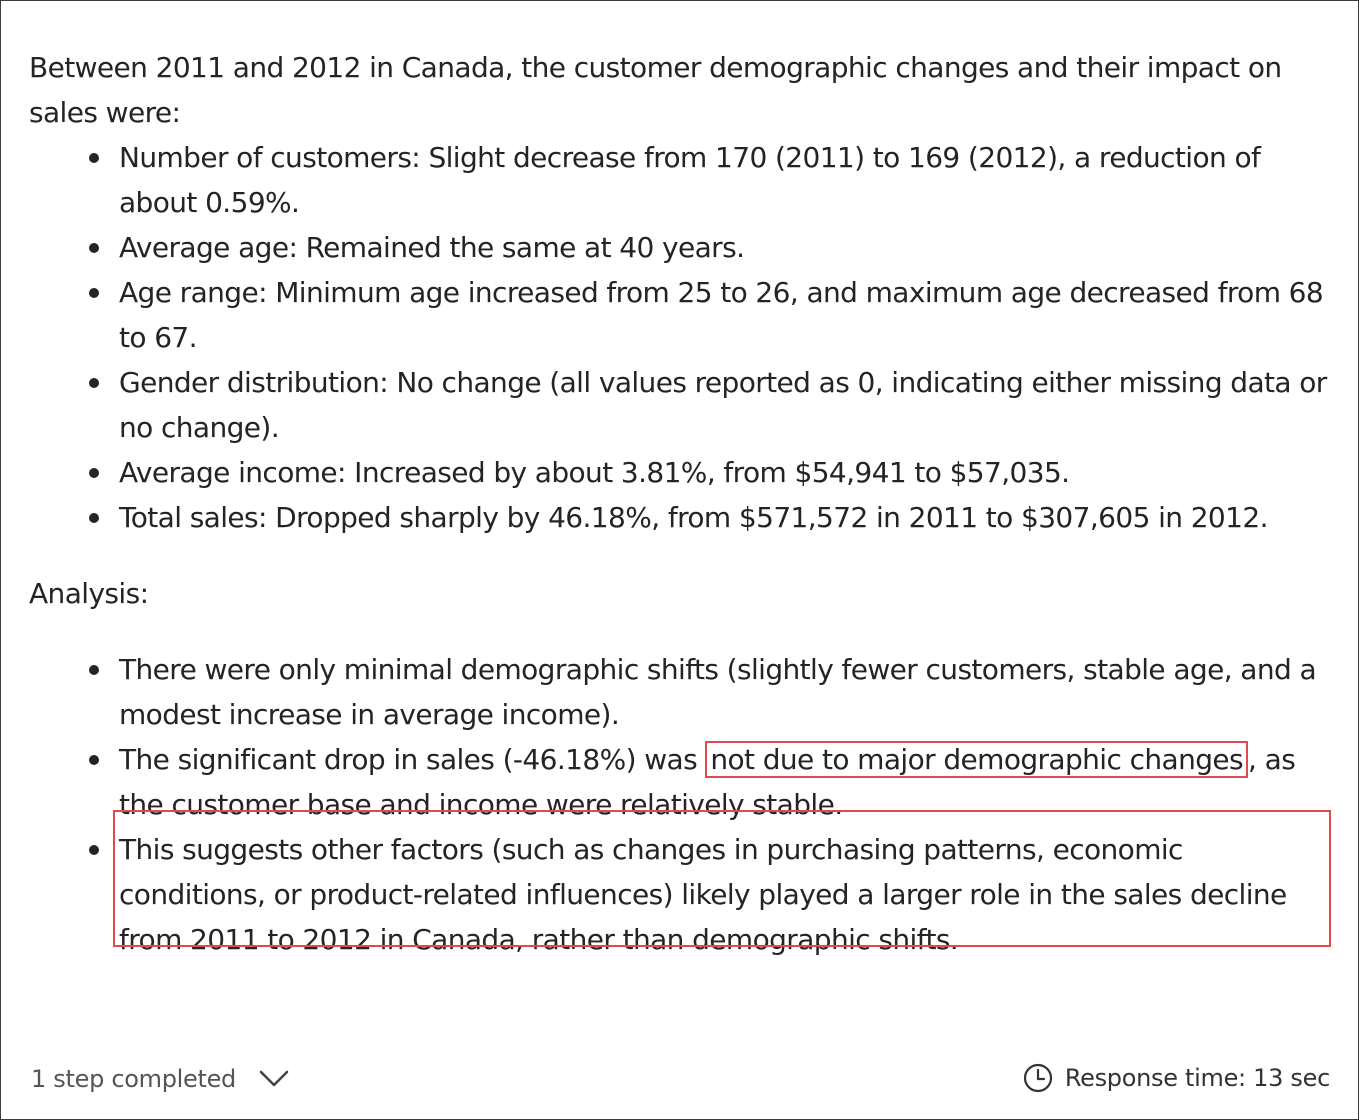 The height and width of the screenshot is (1120, 1359). Describe the element at coordinates (977, 759) in the screenshot. I see `highlighted-phrase: not due to major demographic changes` at that location.